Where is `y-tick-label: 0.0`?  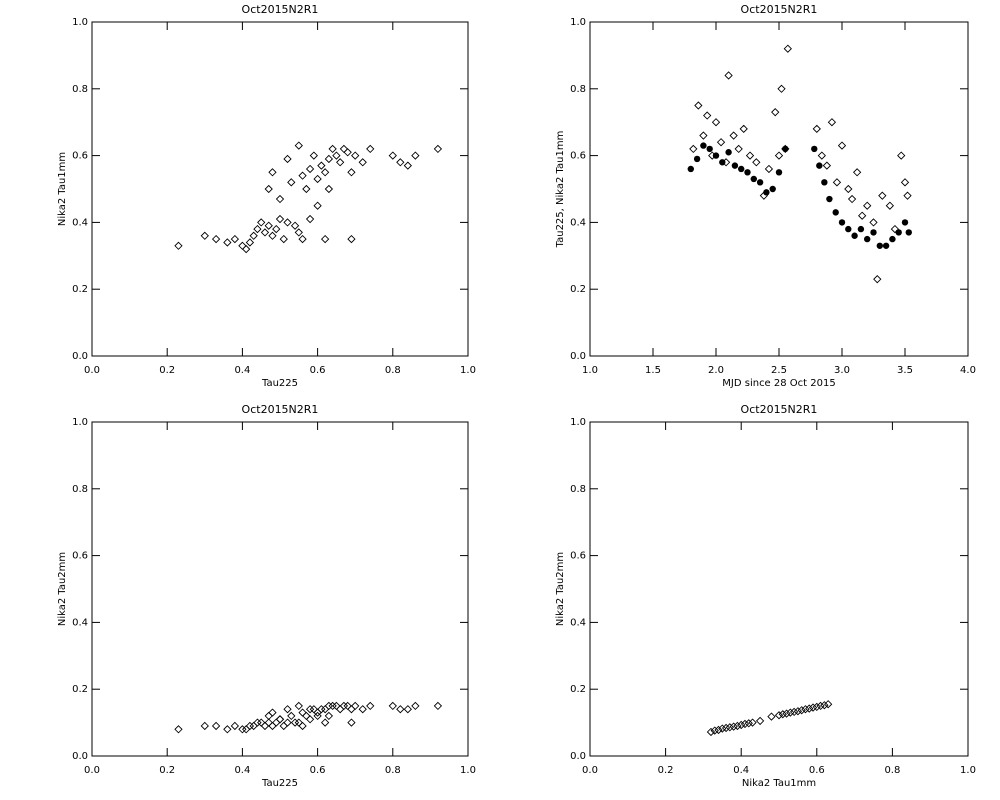 y-tick-label: 0.0 is located at coordinates (80, 356).